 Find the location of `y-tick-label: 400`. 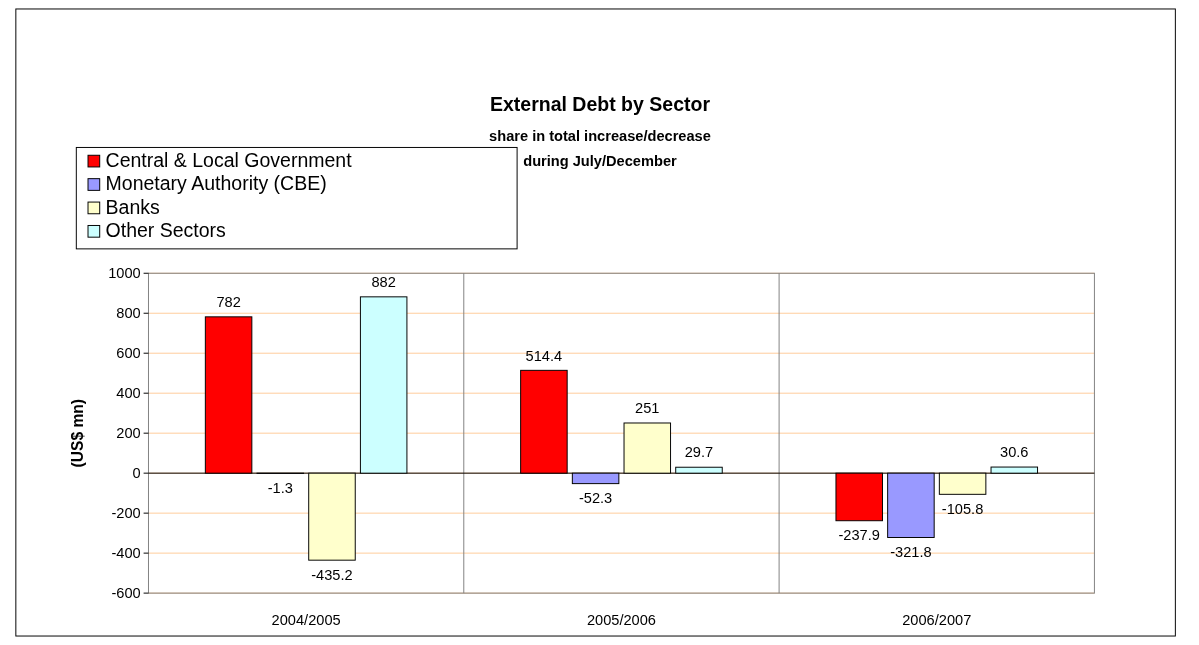

y-tick-label: 400 is located at coordinates (128, 393).